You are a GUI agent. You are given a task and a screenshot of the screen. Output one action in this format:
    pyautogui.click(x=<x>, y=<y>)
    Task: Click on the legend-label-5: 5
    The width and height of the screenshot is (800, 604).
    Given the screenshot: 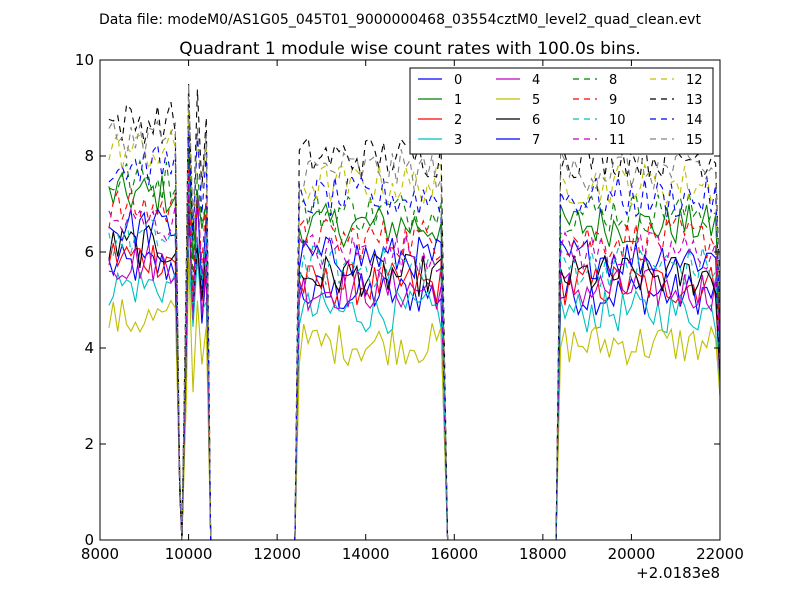 What is the action you would take?
    pyautogui.click(x=536, y=100)
    